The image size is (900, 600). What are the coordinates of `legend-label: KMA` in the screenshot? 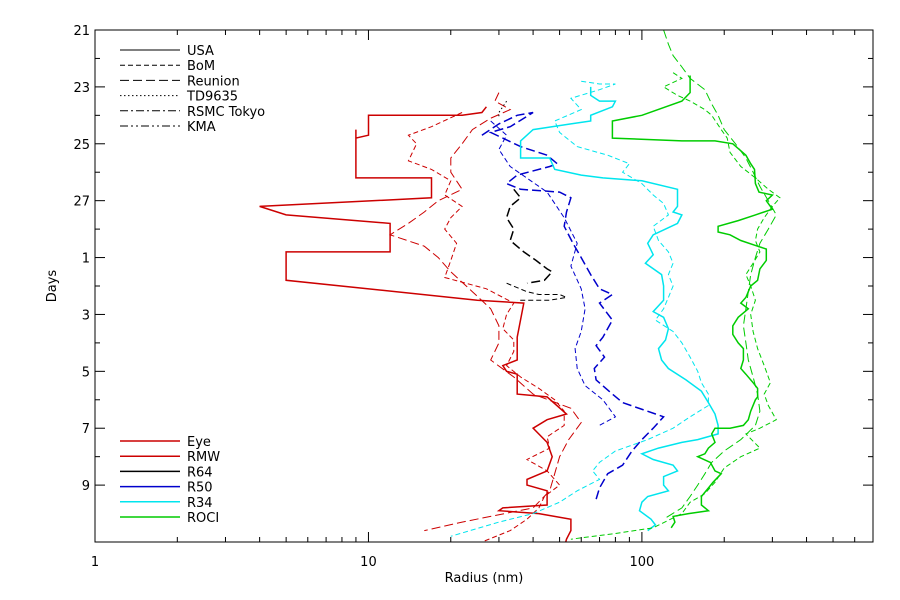 It's located at (201, 127).